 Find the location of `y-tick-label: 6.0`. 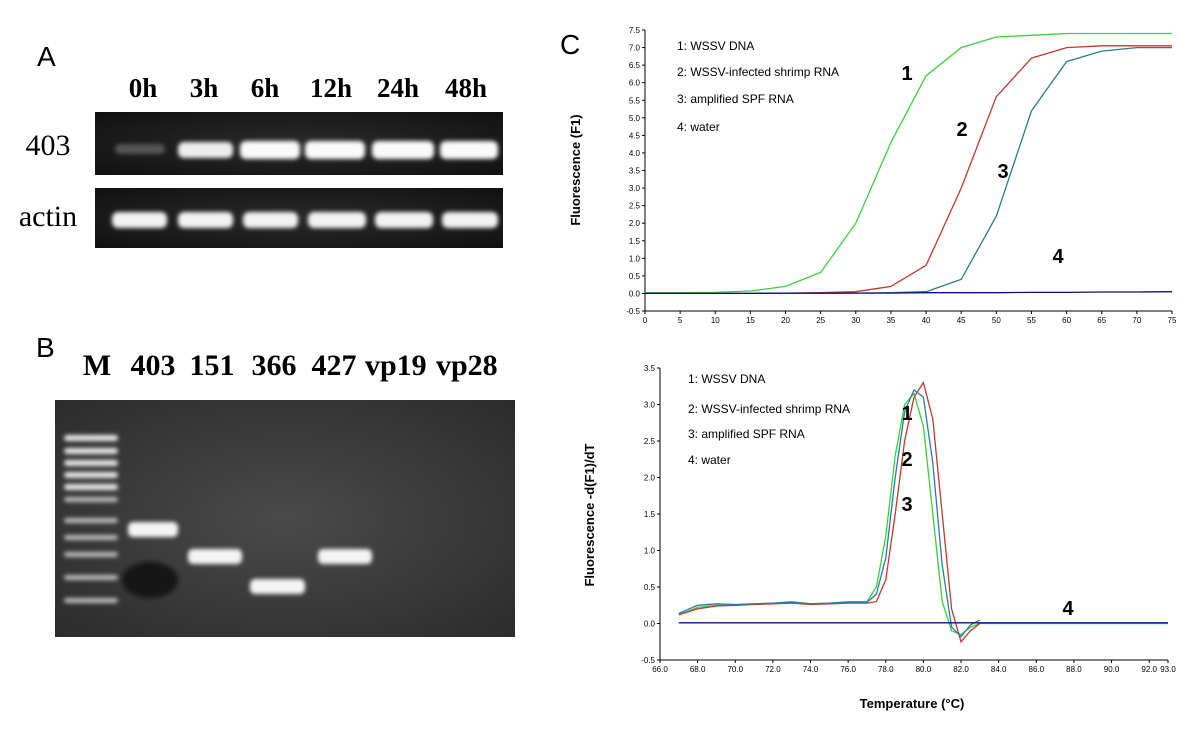

y-tick-label: 6.0 is located at coordinates (635, 83).